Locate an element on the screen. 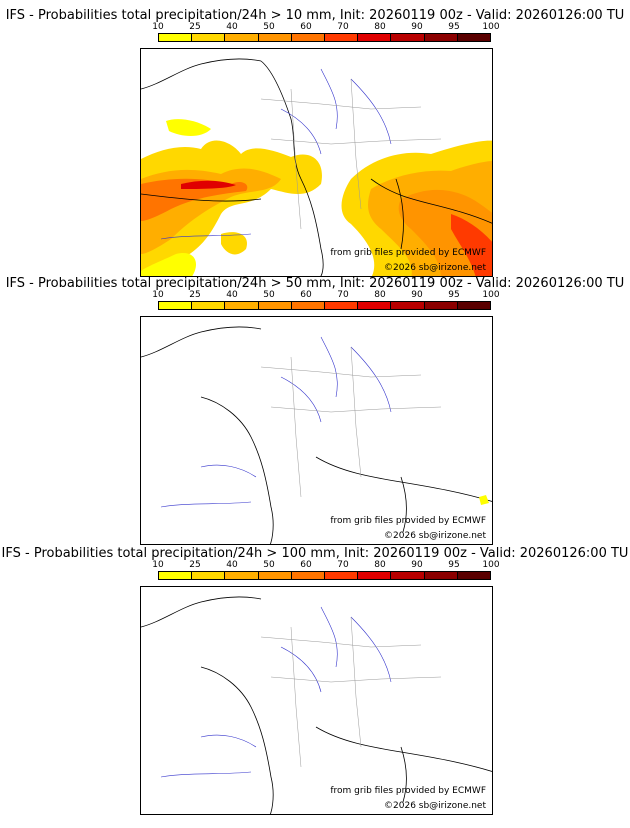  precip-area-west is located at coordinates (231, 197).